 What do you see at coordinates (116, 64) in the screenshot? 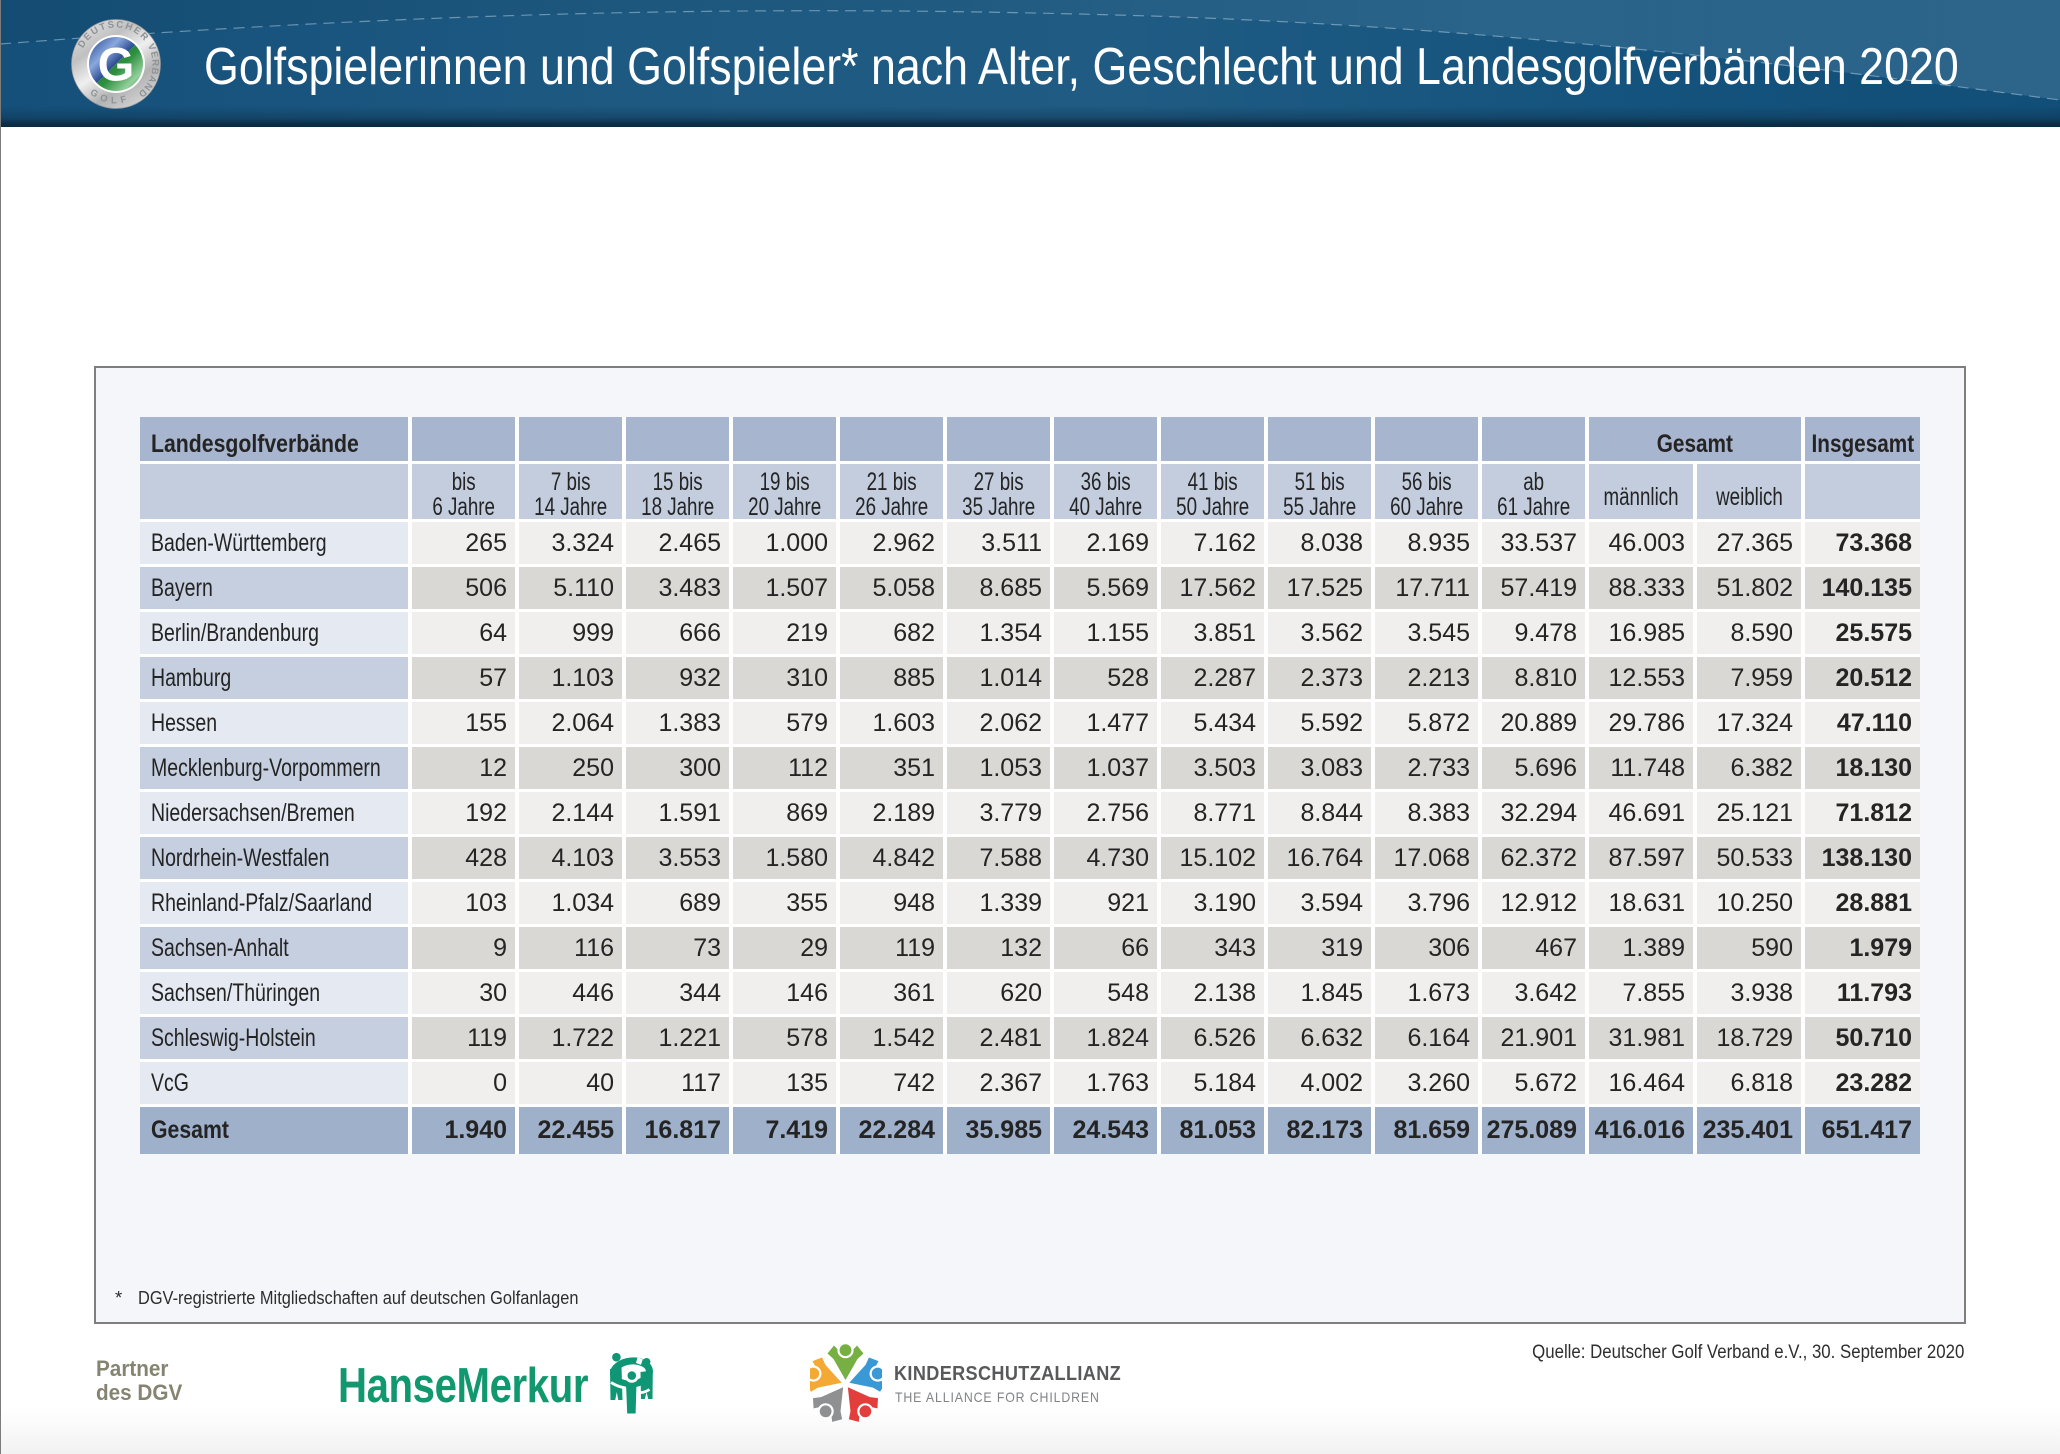
I see `svg-text: G` at bounding box center [116, 64].